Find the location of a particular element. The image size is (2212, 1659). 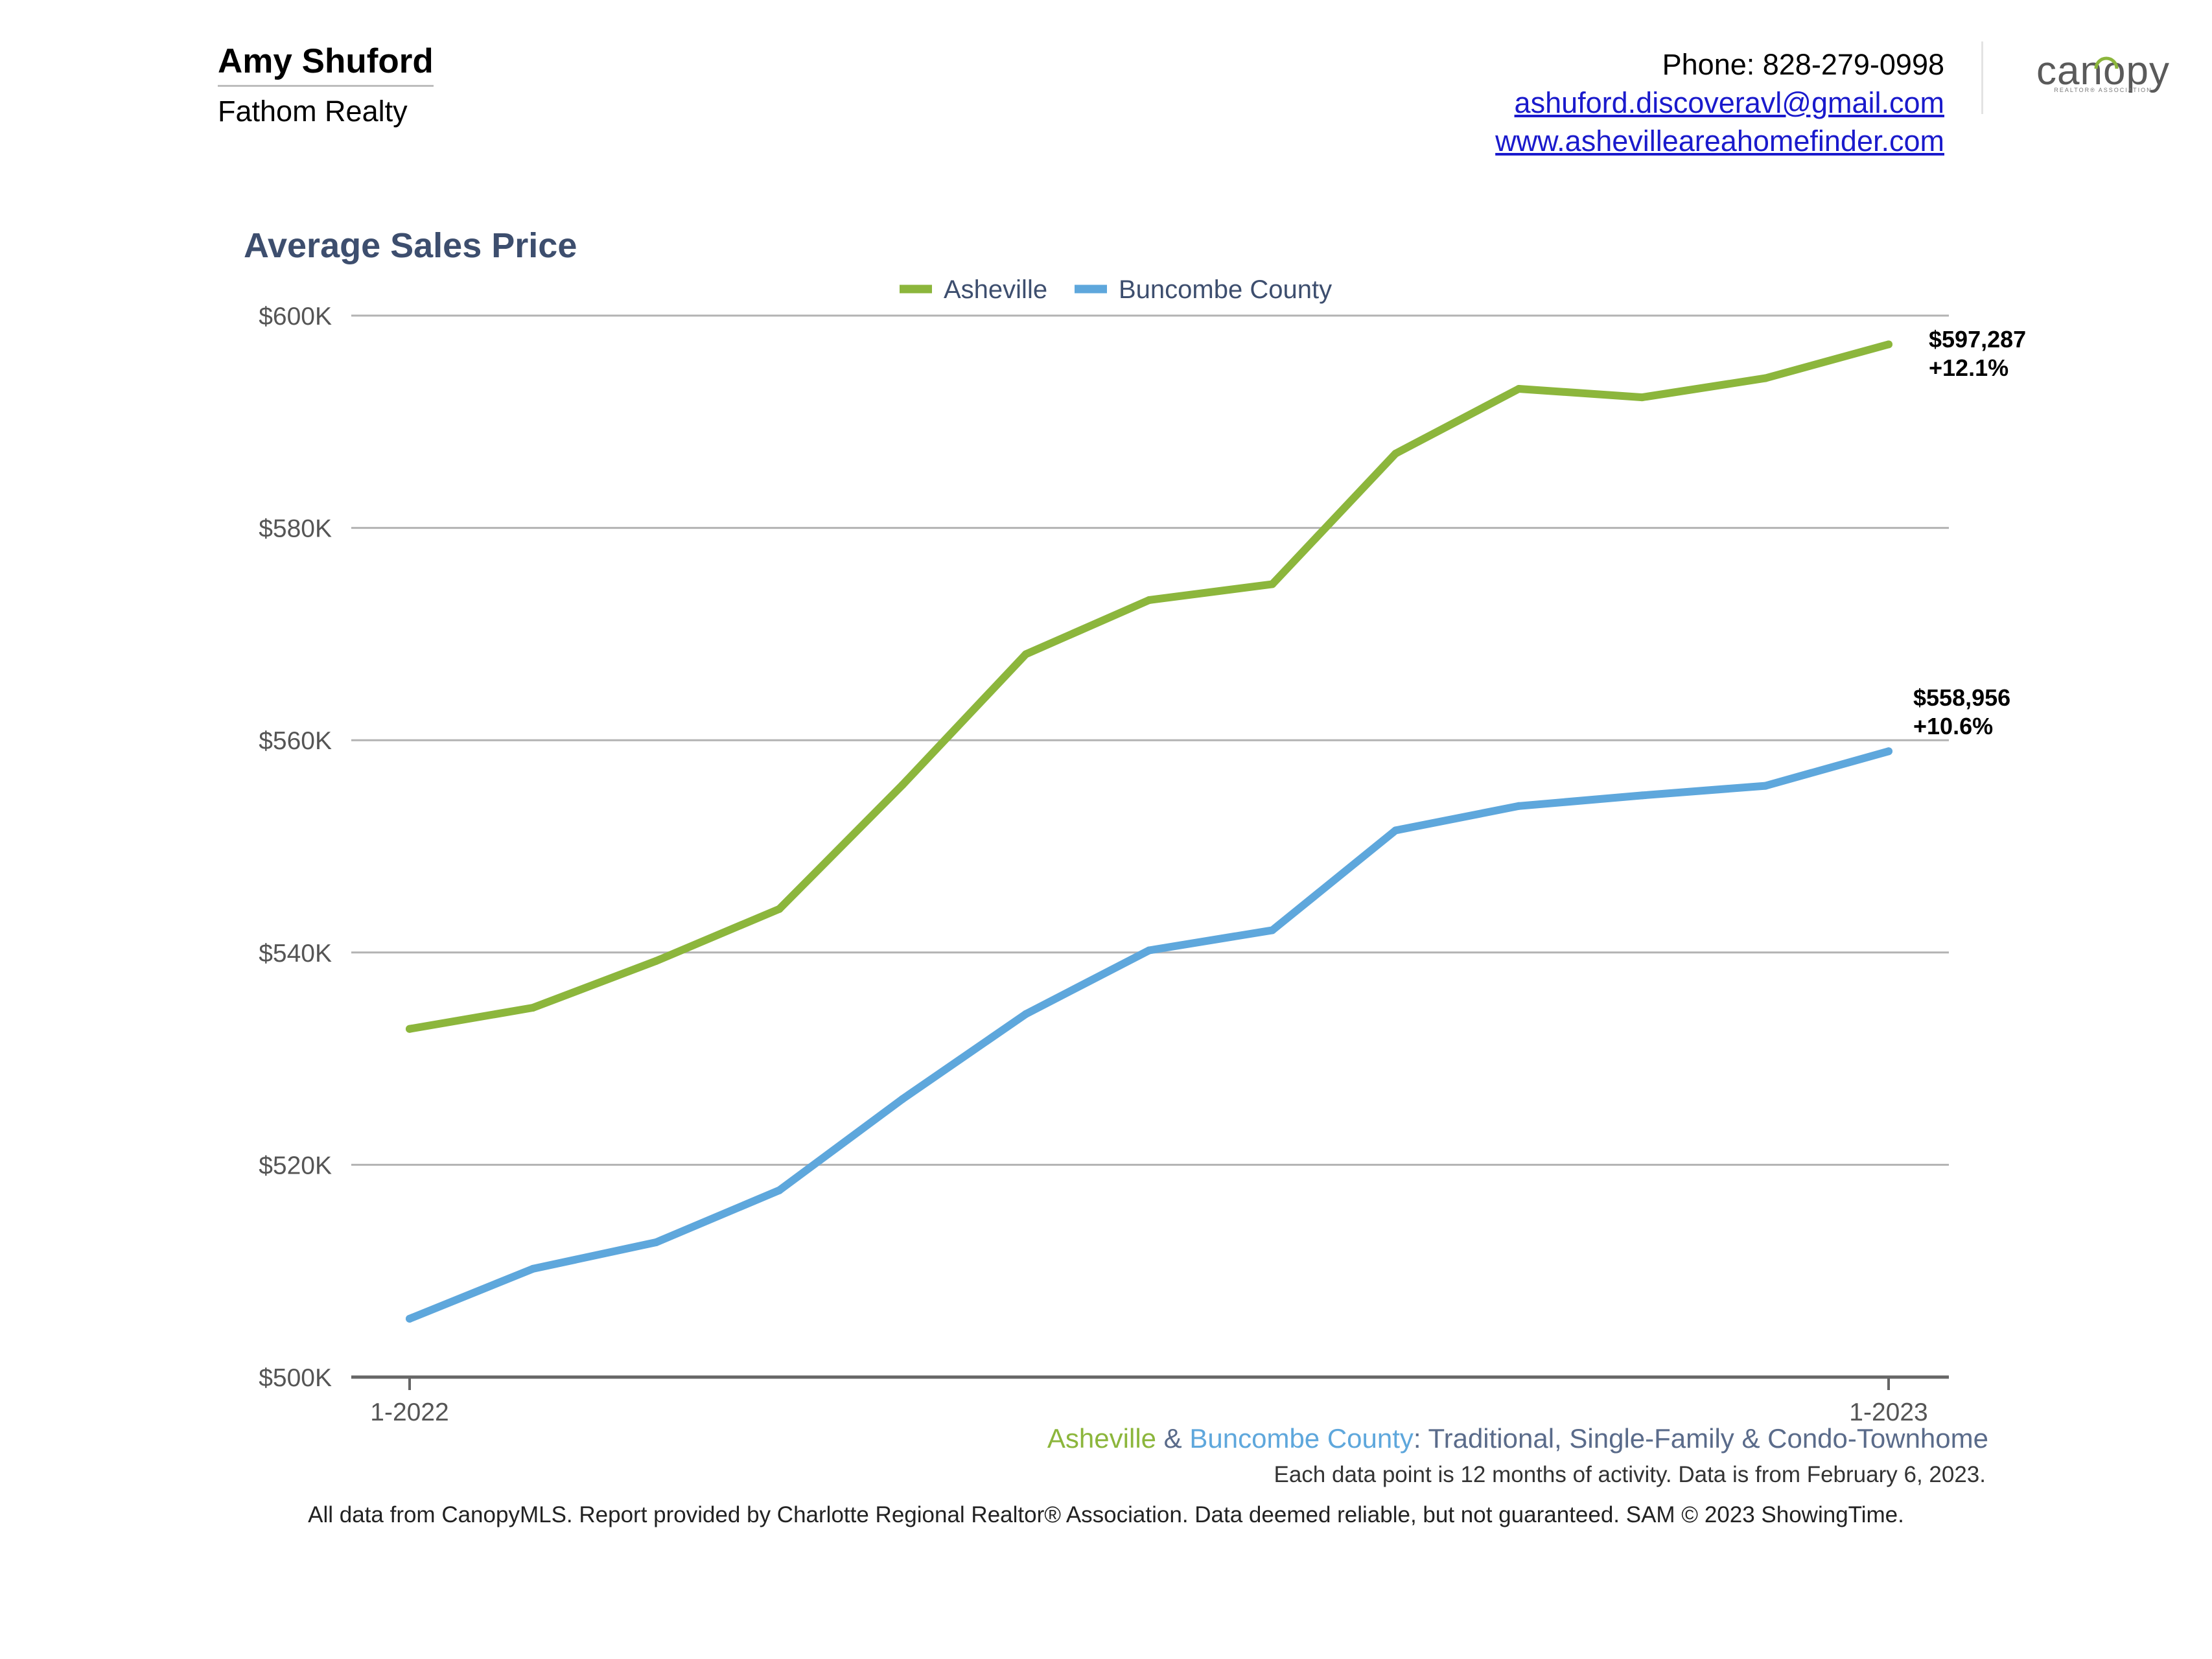

subtitle-asheville: Asheville is located at coordinates (1102, 1438).